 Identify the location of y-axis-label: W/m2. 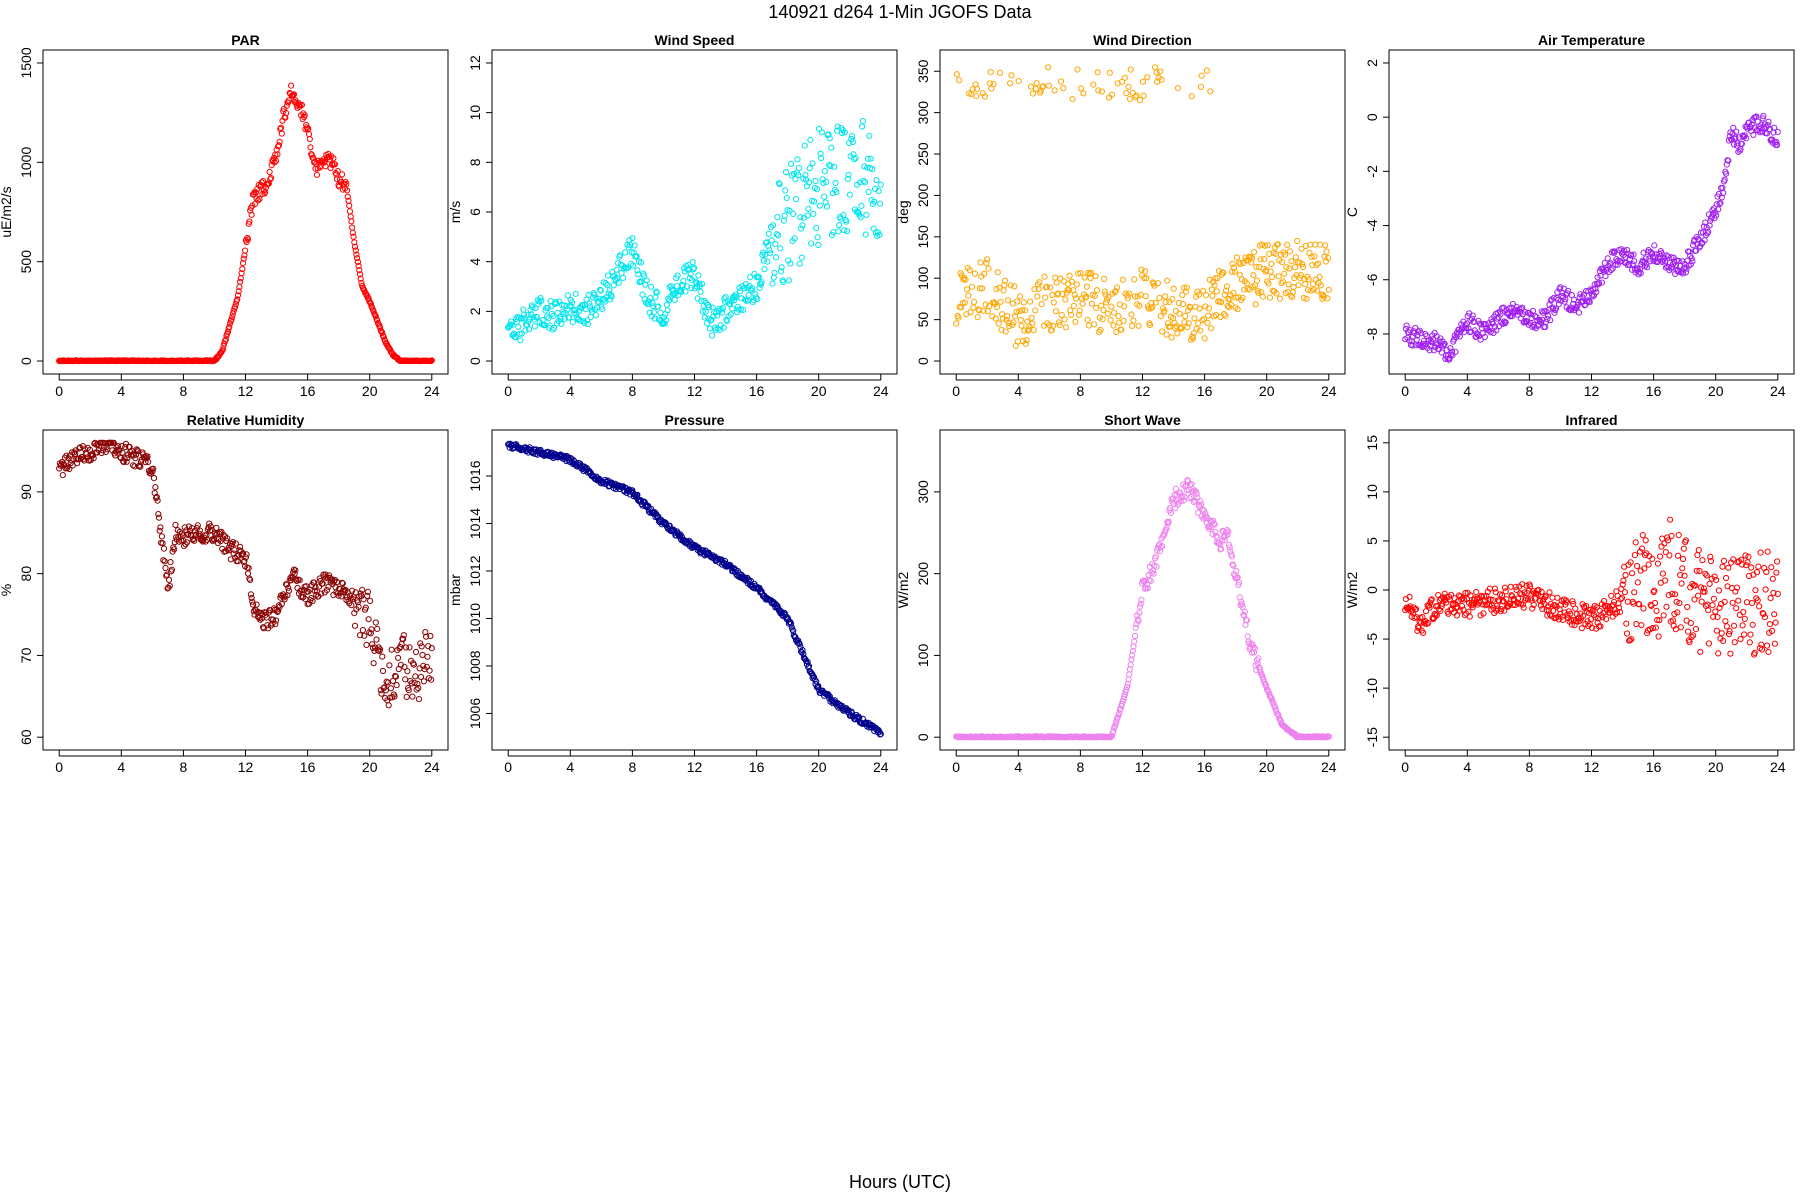
(903, 590).